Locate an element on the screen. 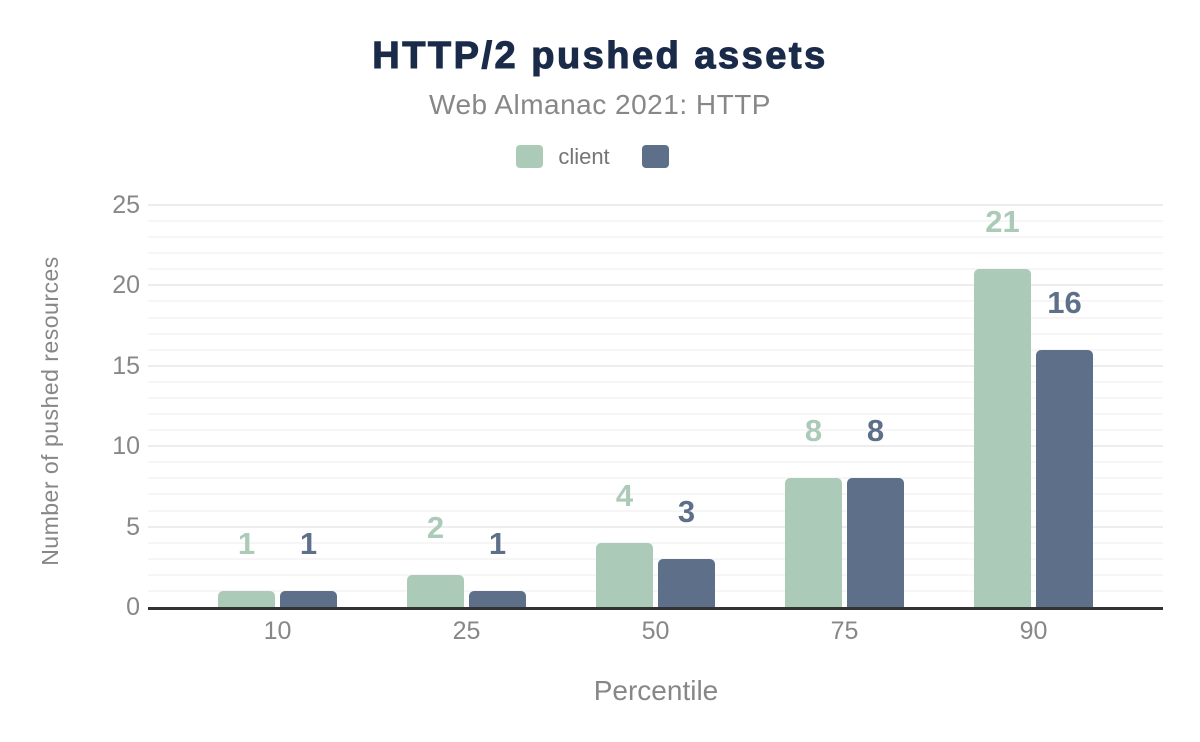 The image size is (1200, 742). bar-client-p50 is located at coordinates (624, 574).